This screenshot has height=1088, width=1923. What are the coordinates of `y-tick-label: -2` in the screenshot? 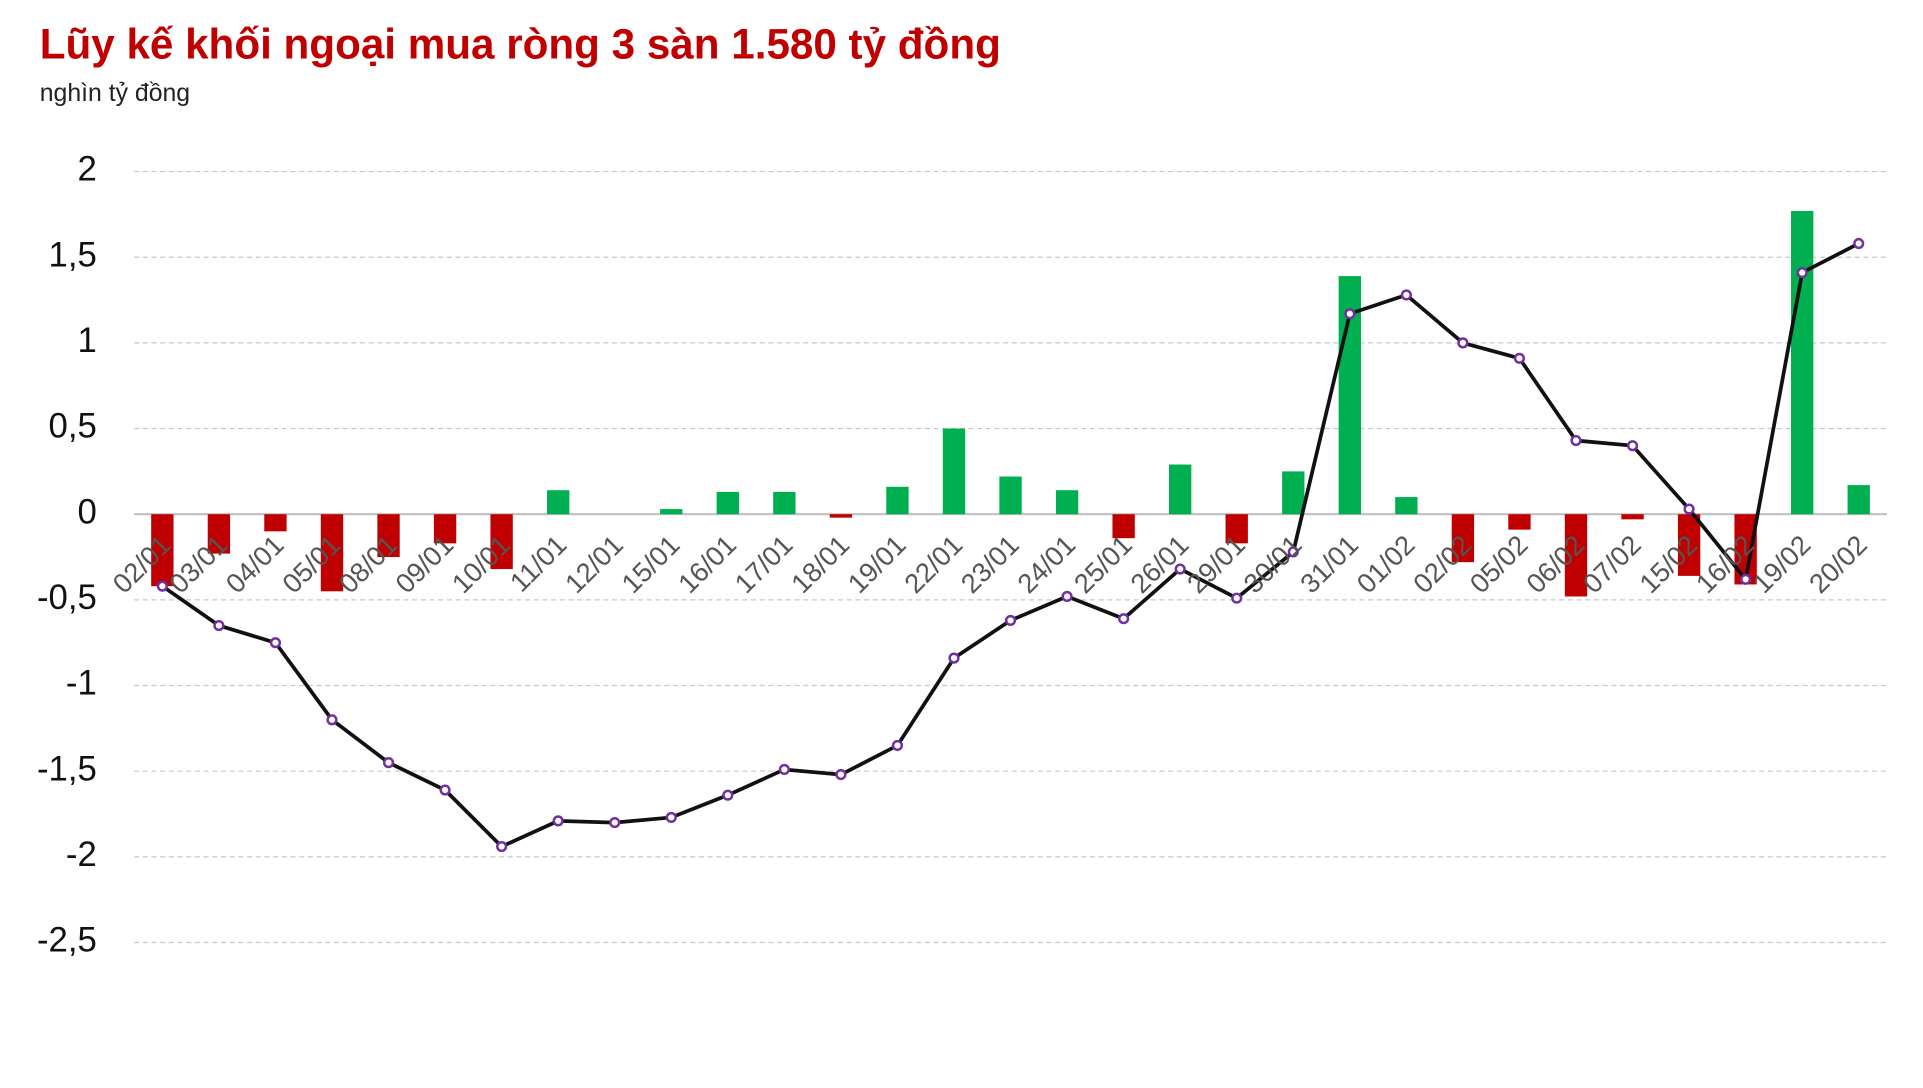 It's located at (81, 855).